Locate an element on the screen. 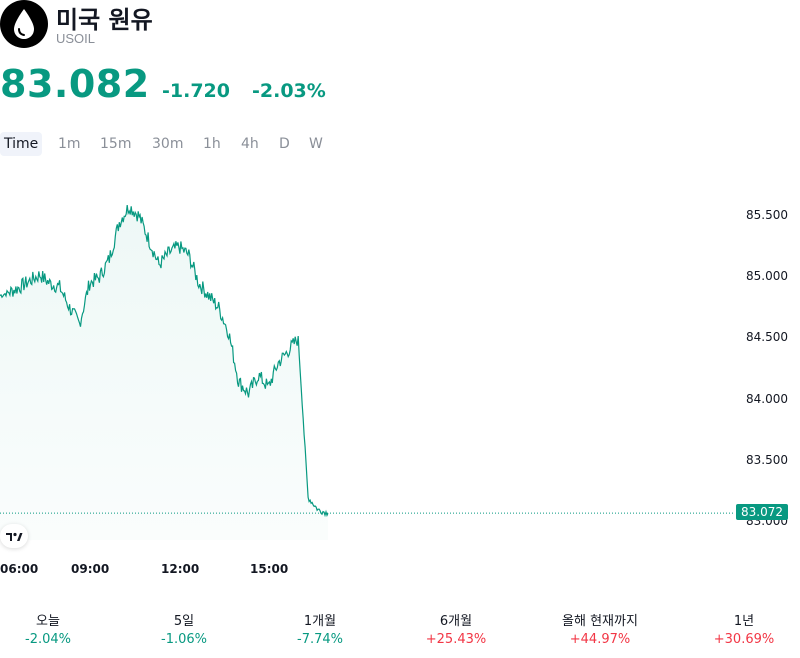 This screenshot has width=800, height=658. price-change-percent: -2.03% is located at coordinates (289, 91).